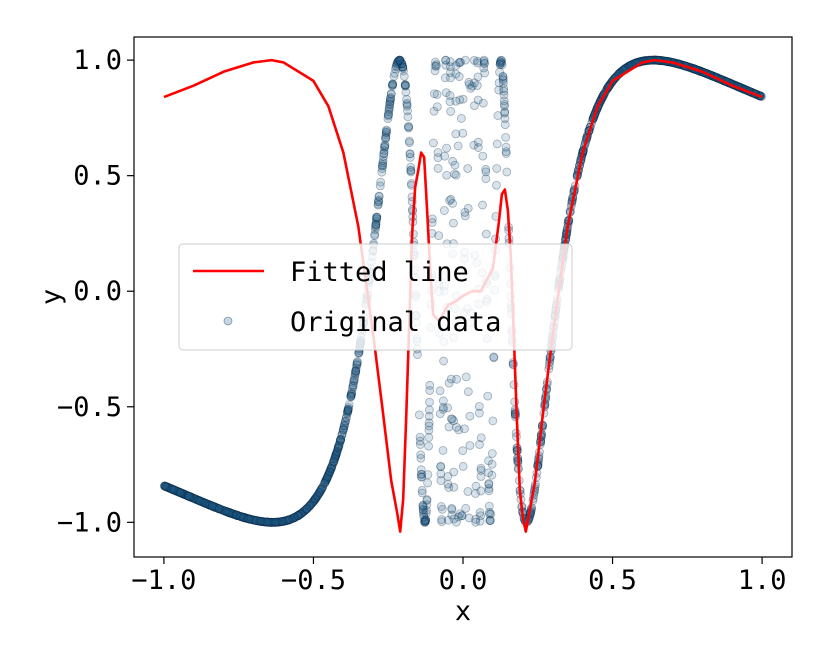 The height and width of the screenshot is (664, 830). I want to click on legend: Fitted line Original data, so click(375, 297).